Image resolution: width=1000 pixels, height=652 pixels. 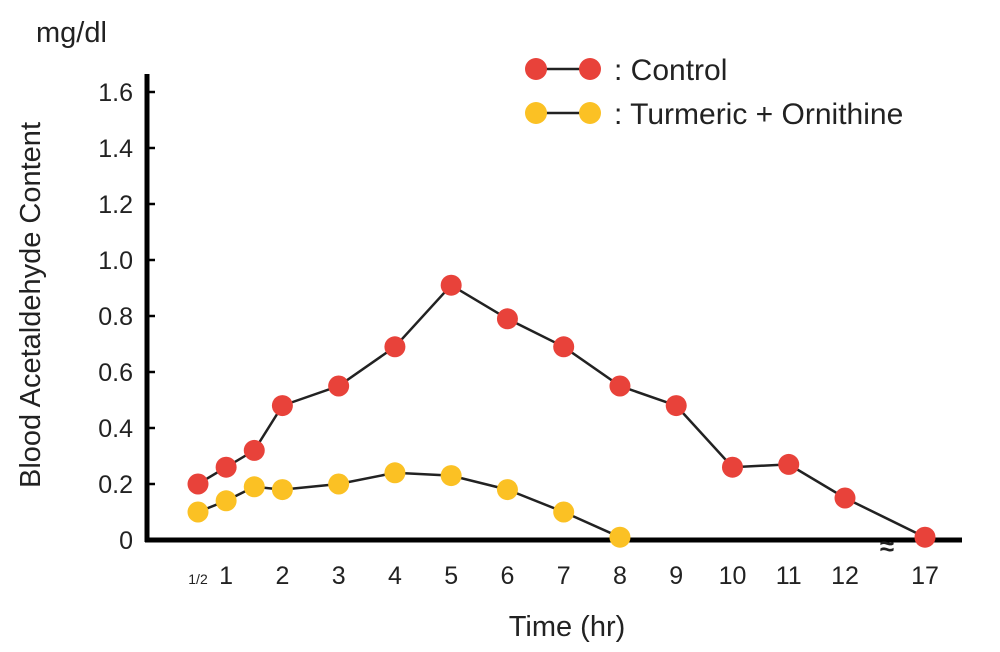 What do you see at coordinates (714, 92) in the screenshot?
I see `legend: : Control : Turmeric + Ornithine` at bounding box center [714, 92].